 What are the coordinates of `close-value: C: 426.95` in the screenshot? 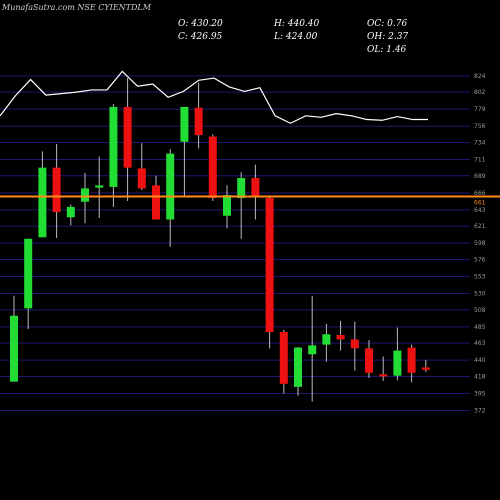 It's located at (200, 37).